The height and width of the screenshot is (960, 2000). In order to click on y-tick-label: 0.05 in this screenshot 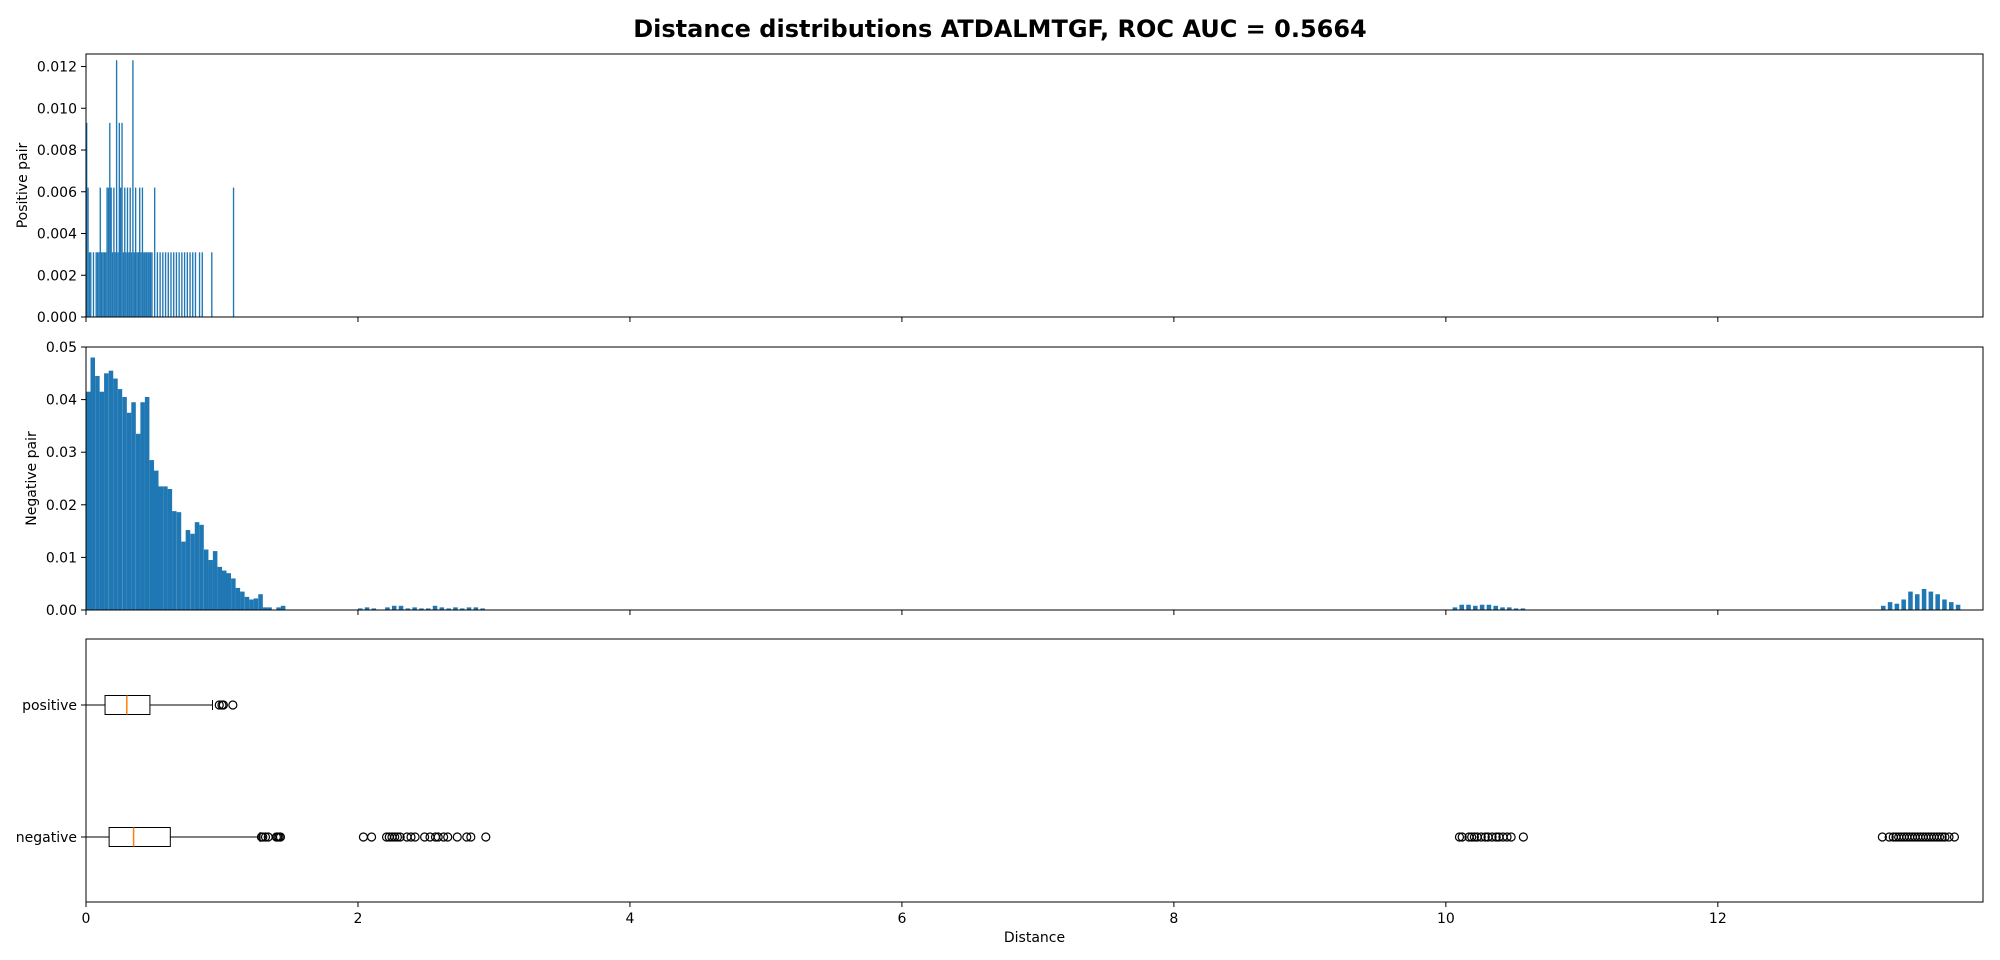, I will do `click(61, 348)`.